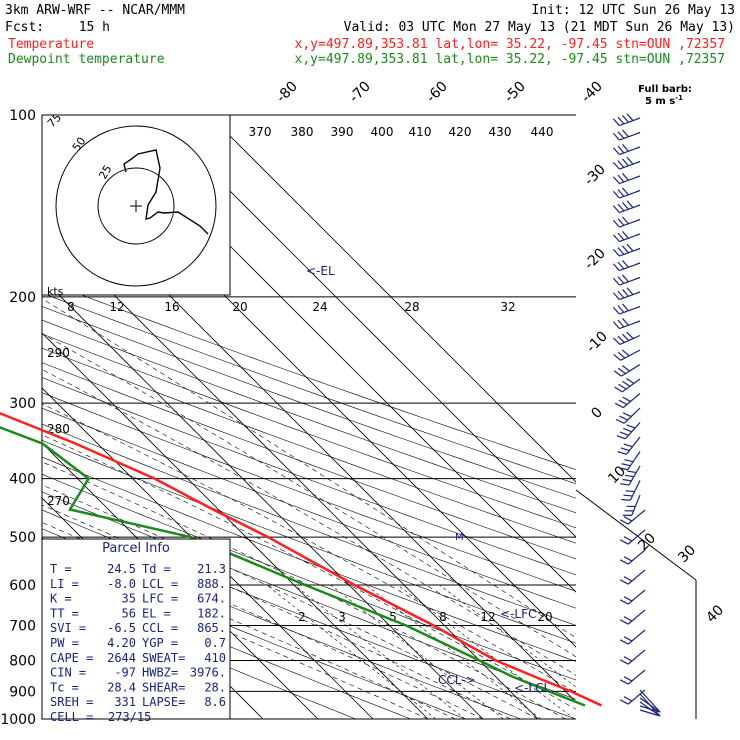  I want to click on isotherm-label: 20, so click(647, 542).